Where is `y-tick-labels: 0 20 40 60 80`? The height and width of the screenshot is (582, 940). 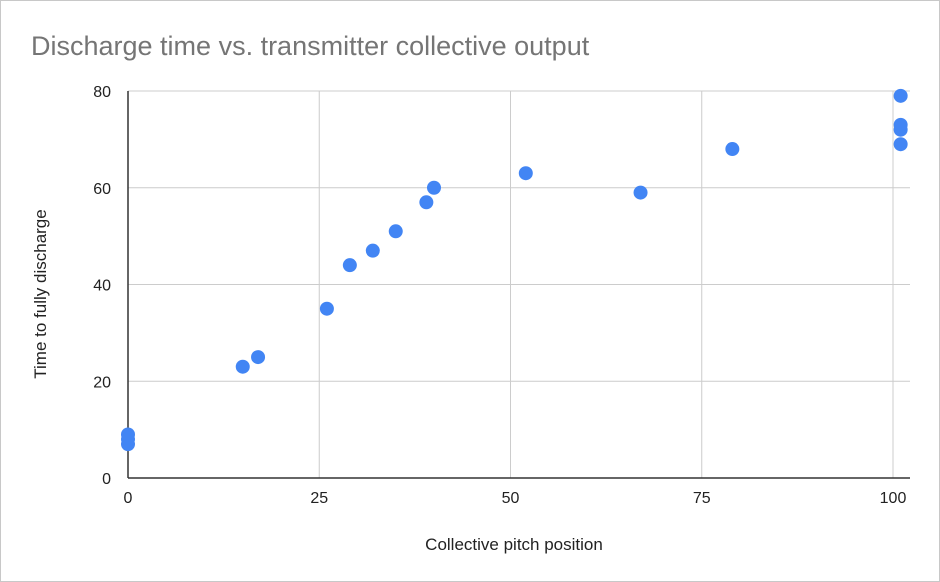 y-tick-labels: 0 20 40 60 80 is located at coordinates (102, 286).